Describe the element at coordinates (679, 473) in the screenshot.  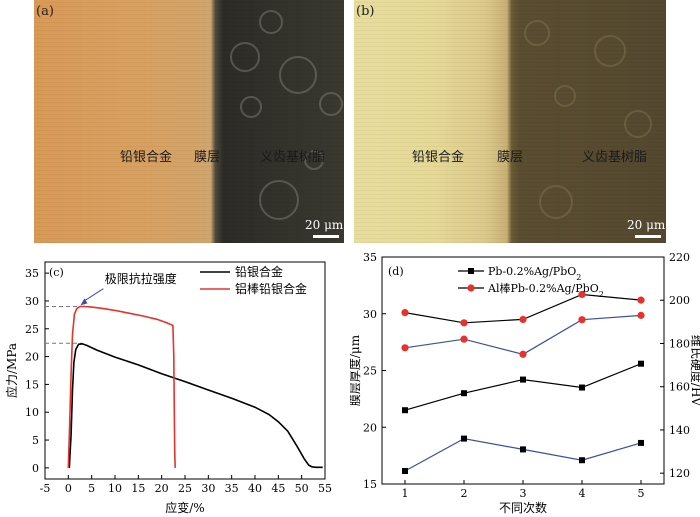
I see `y-right-tick-label: 120` at that location.